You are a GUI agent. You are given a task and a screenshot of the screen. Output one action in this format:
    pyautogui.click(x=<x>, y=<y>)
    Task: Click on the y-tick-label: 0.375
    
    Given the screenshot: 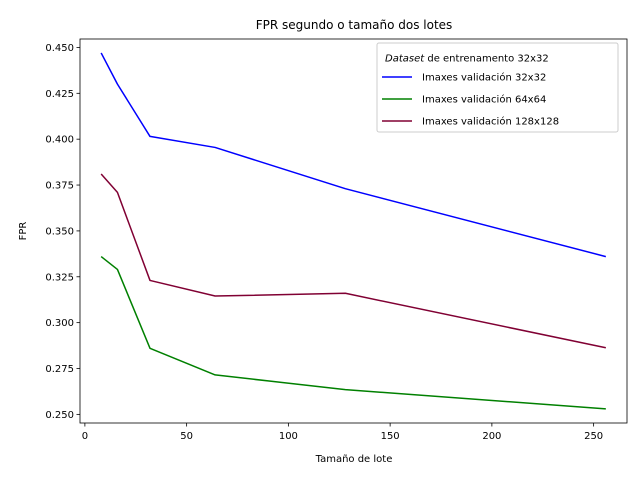 What is the action you would take?
    pyautogui.click(x=59, y=186)
    